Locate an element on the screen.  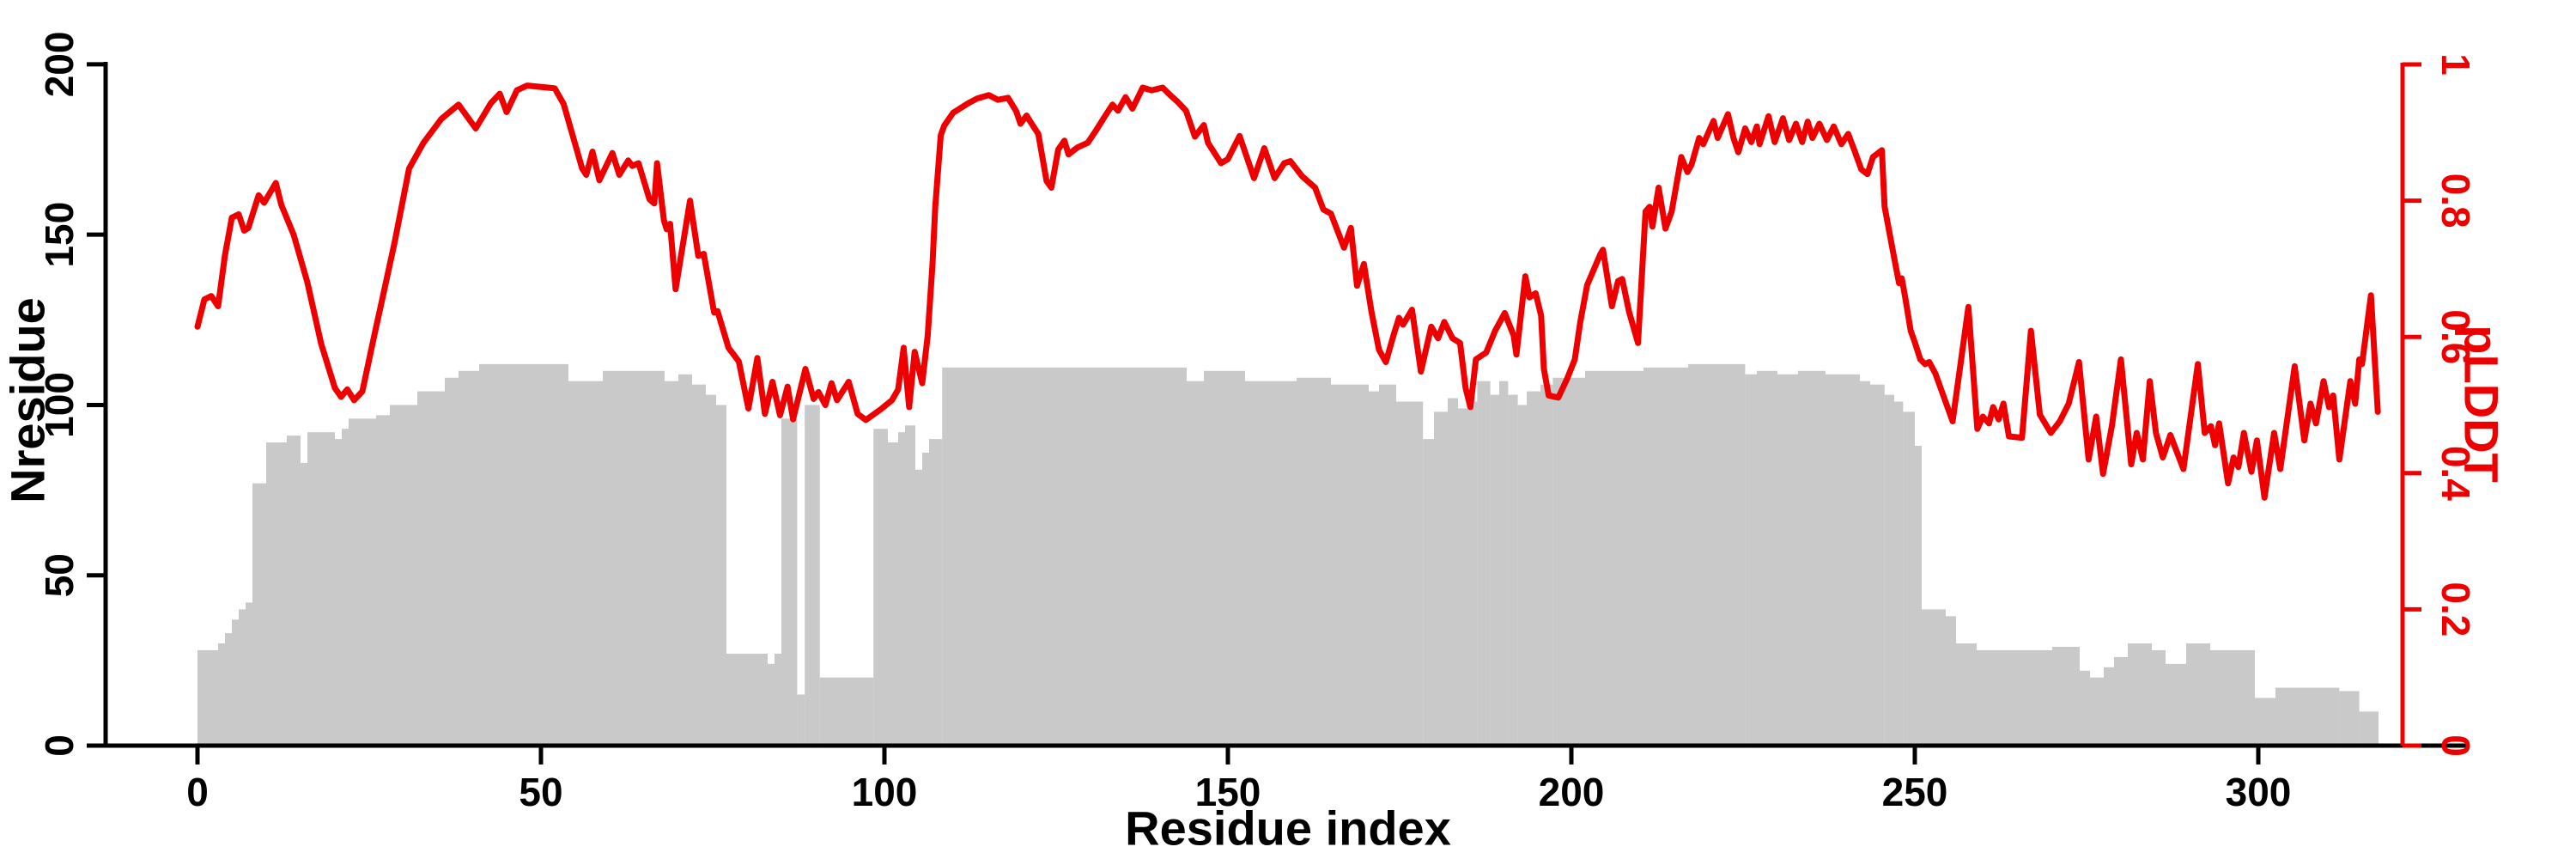
x-axis-tick-label: 100 is located at coordinates (885, 792).